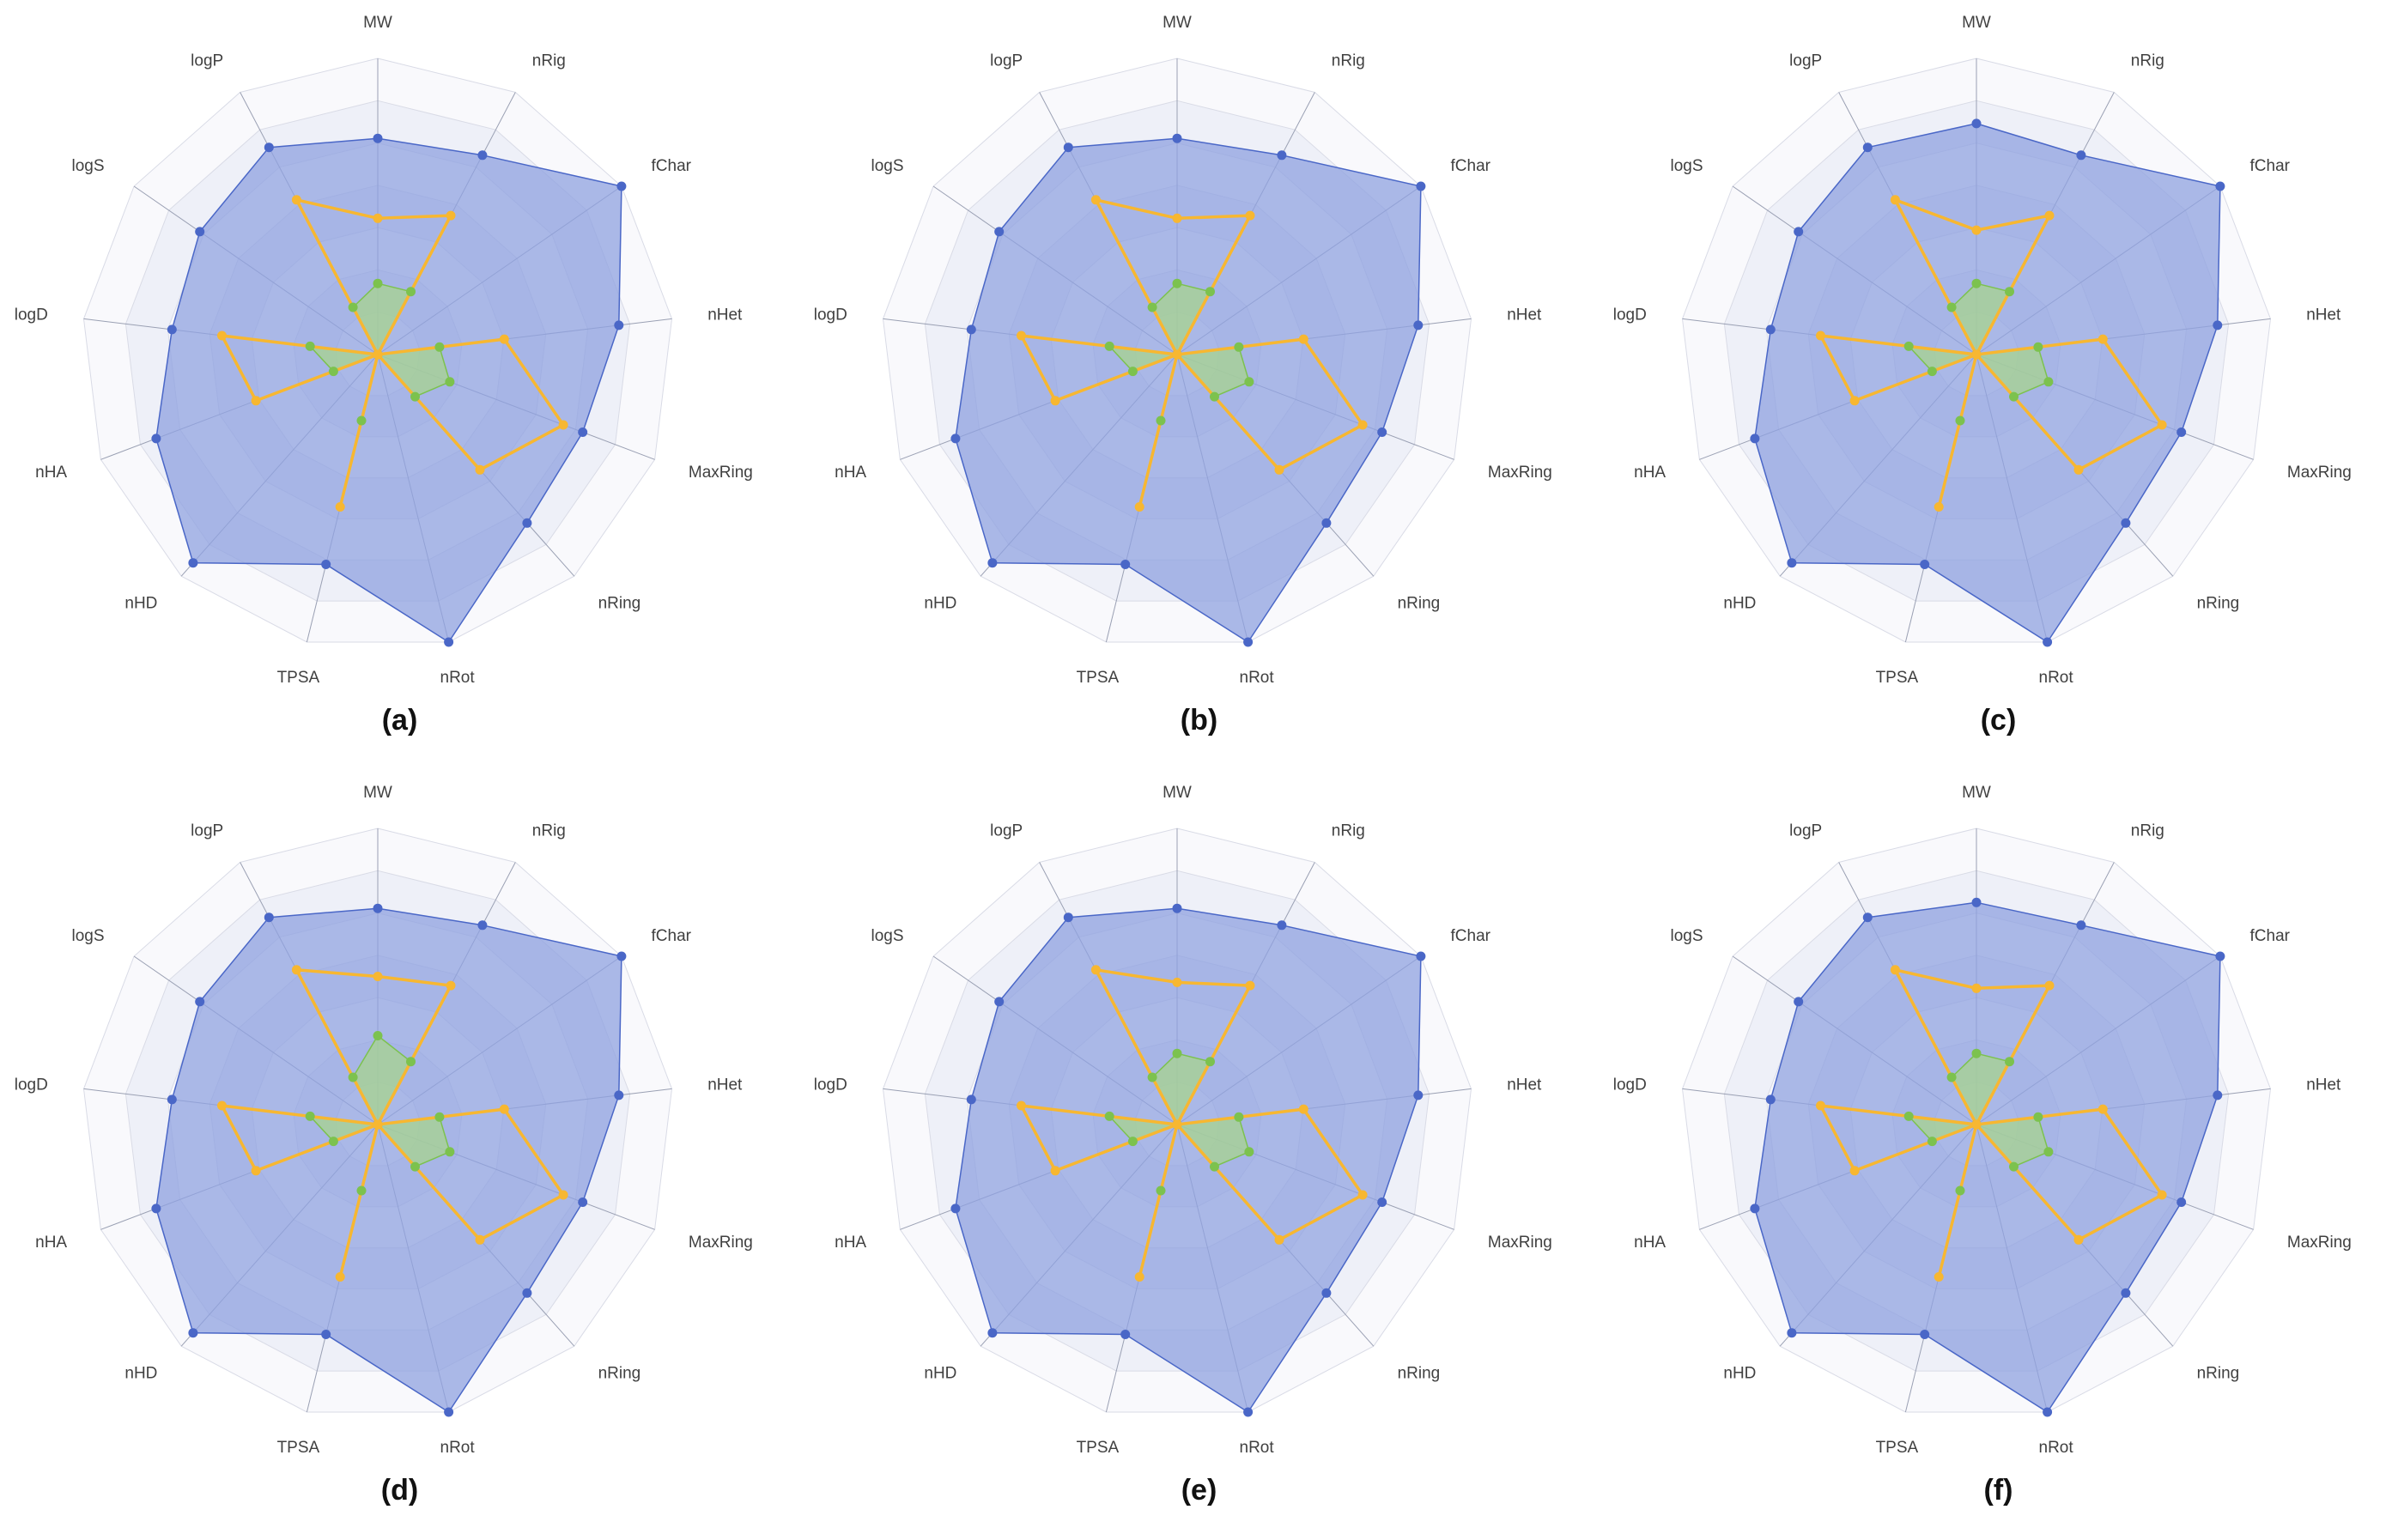 This screenshot has height=1540, width=2398. What do you see at coordinates (1471, 166) in the screenshot?
I see `axis-label: fChar` at bounding box center [1471, 166].